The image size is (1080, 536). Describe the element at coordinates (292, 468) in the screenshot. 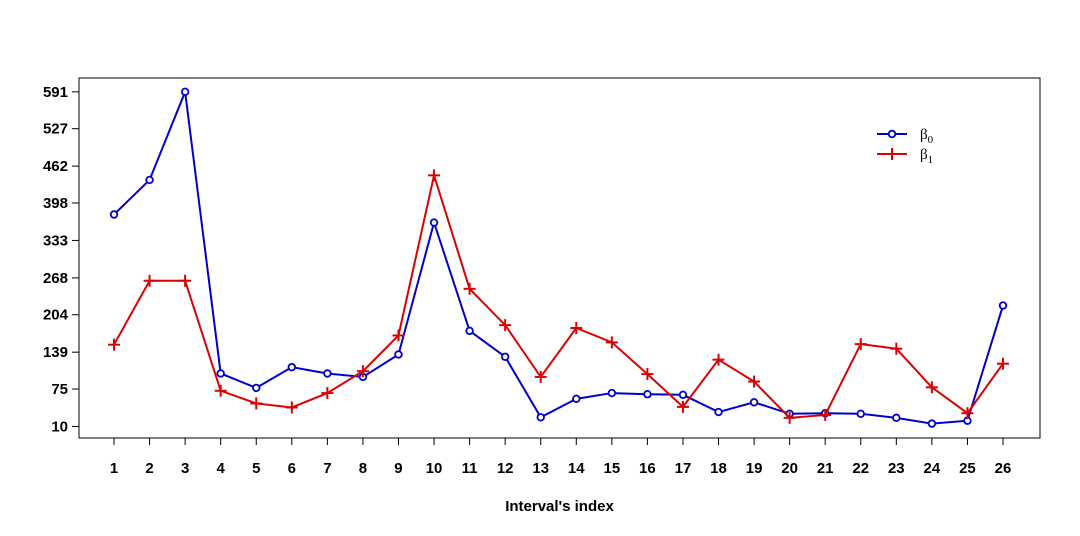

I see `x-tick-label: 6` at that location.